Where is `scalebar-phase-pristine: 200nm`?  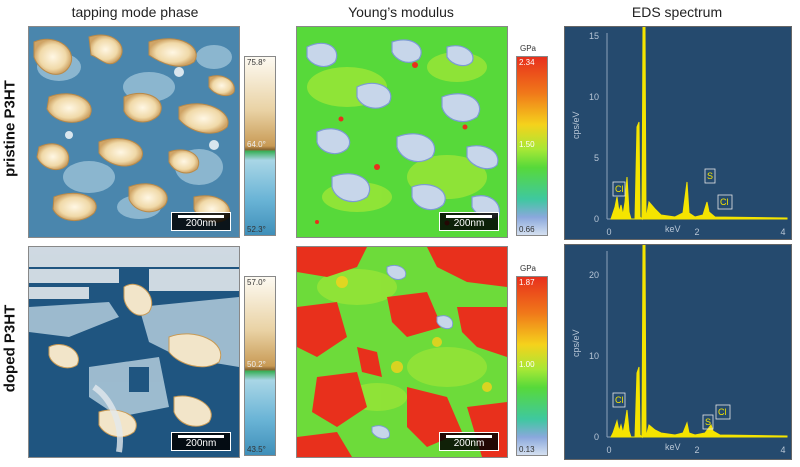 scalebar-phase-pristine: 200nm is located at coordinates (201, 221).